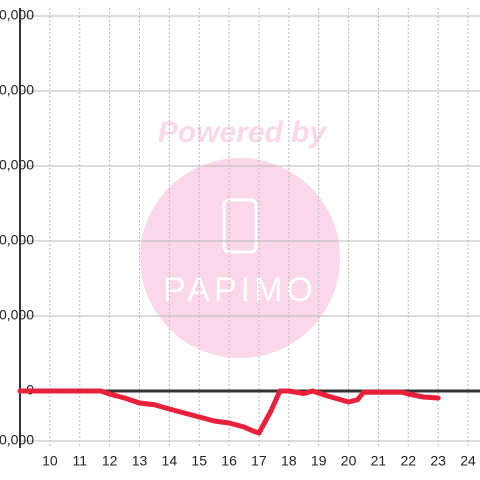 The width and height of the screenshot is (480, 480). I want to click on y-tick-label: 60,000, so click(17, 240).